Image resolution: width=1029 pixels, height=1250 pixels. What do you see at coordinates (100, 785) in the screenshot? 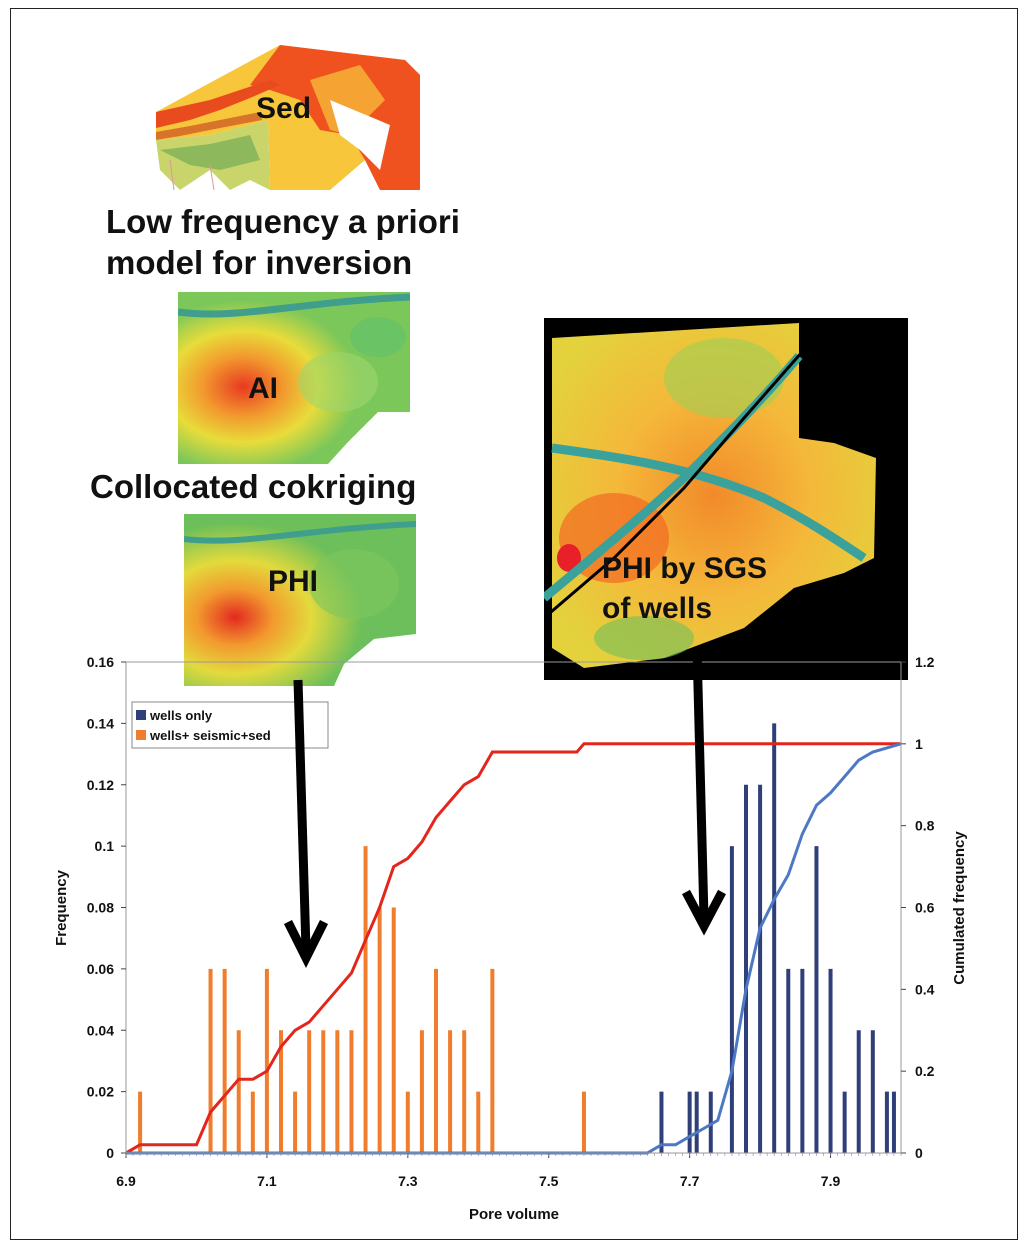
I see `y-tick-label: 0.12` at bounding box center [100, 785].